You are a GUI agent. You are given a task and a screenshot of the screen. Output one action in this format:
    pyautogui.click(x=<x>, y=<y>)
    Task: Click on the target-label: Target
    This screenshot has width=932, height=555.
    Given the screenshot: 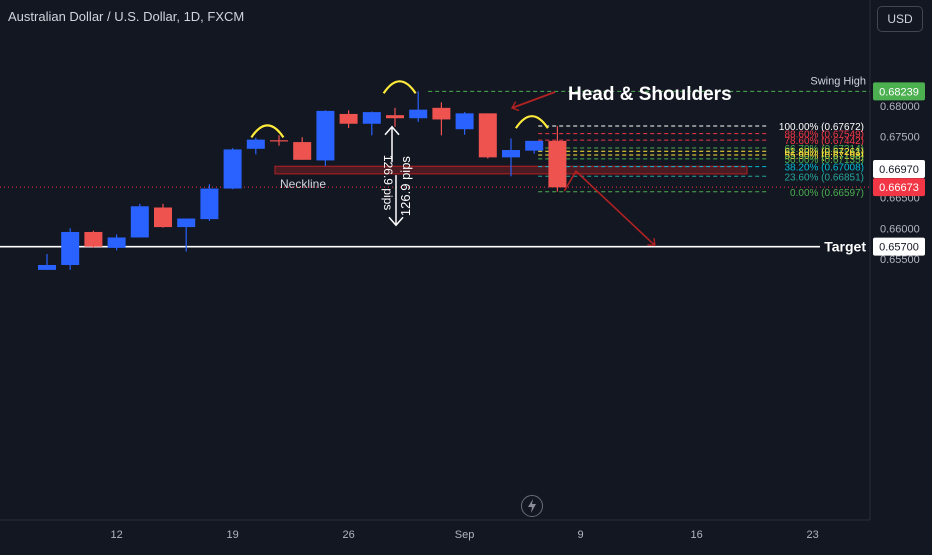 What is the action you would take?
    pyautogui.click(x=845, y=247)
    